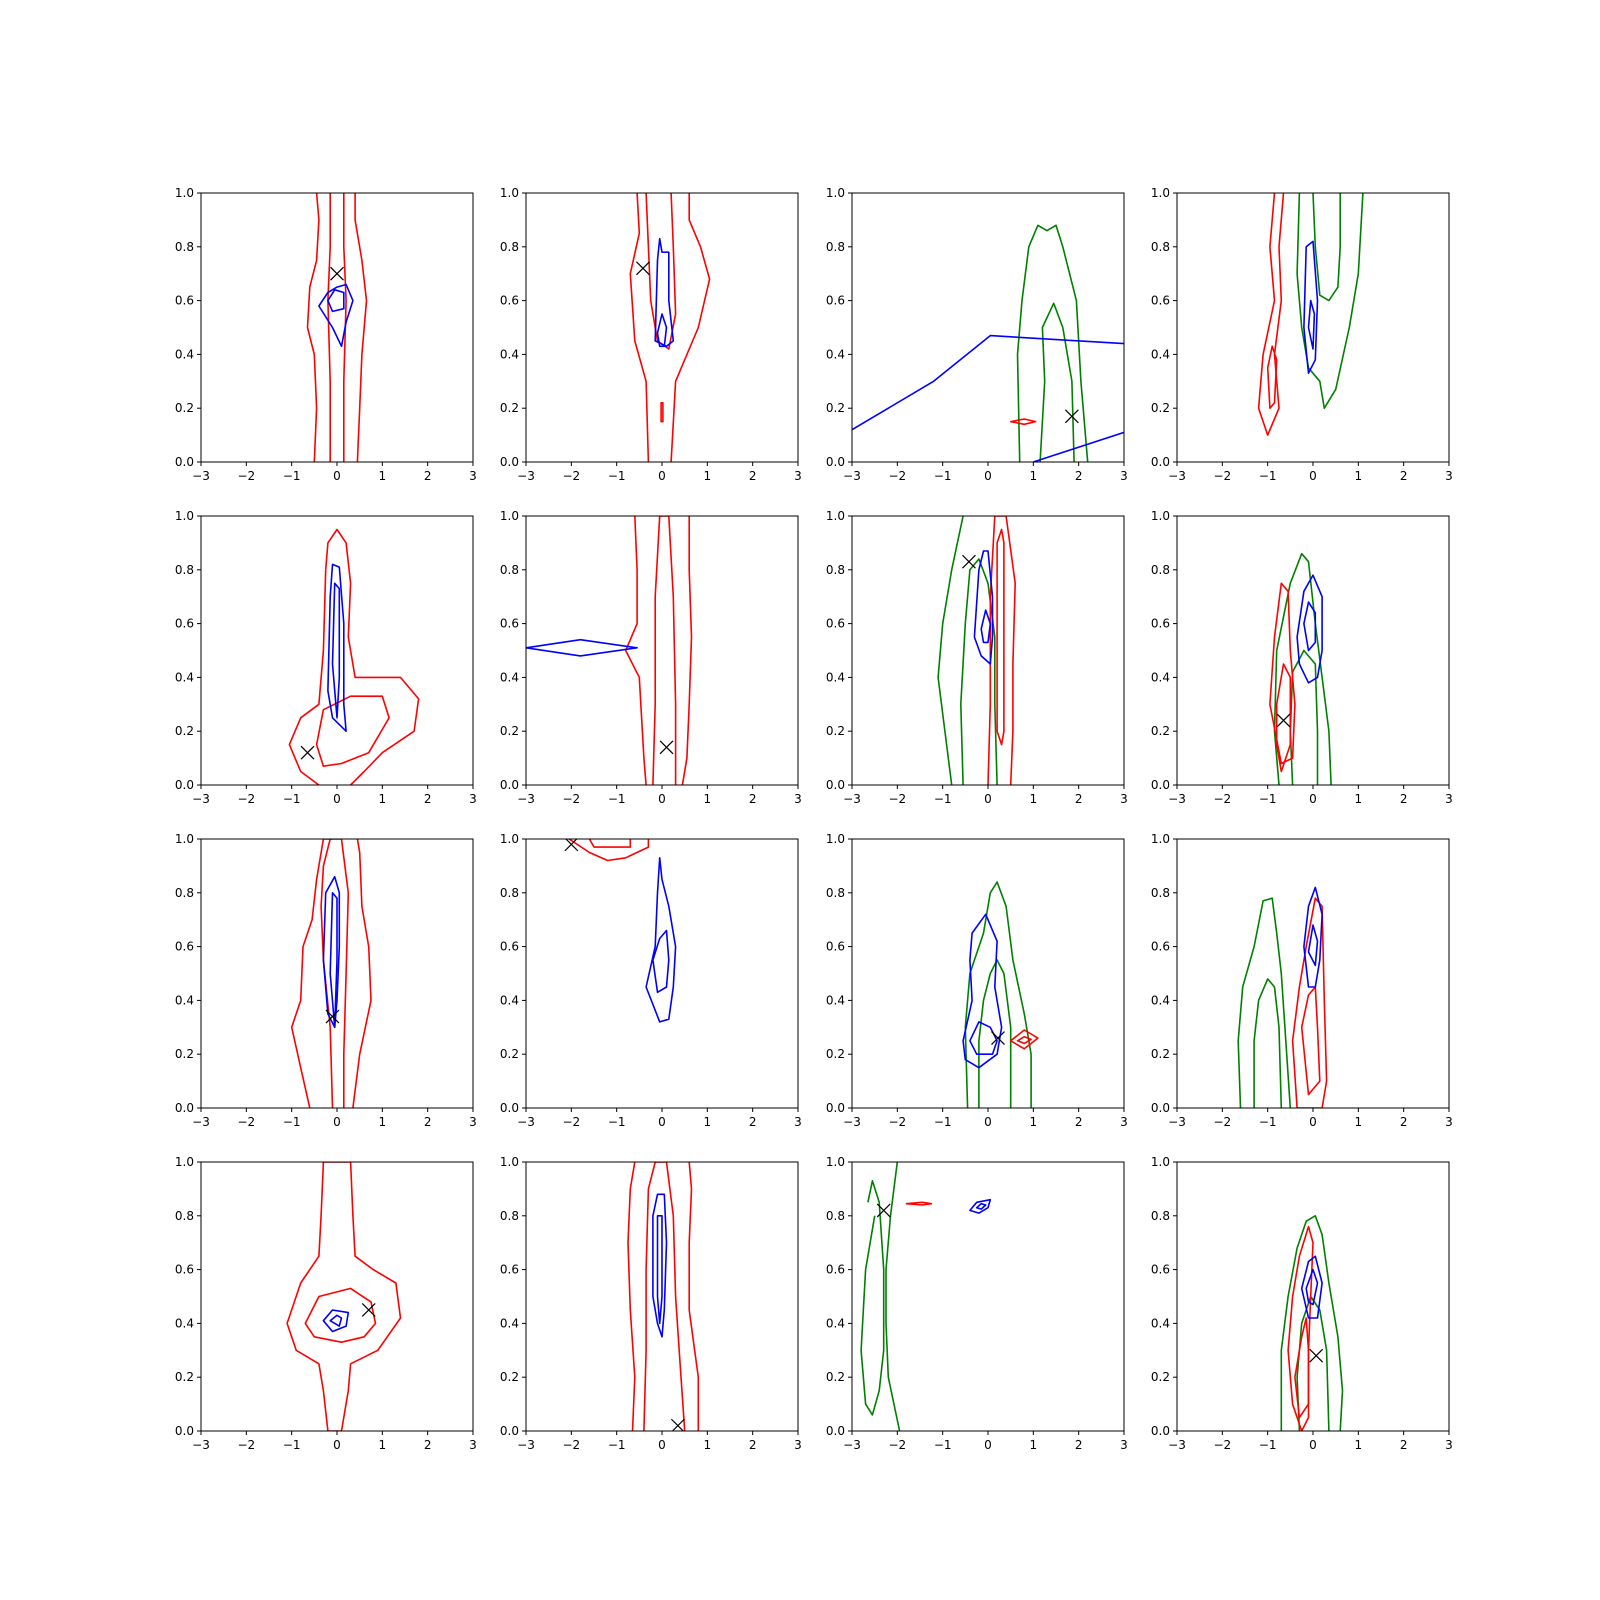  I want to click on subplot-1-0: −3 −2 −1 0 1 2 3 0.0 0.2 0.4 0.6 0.8 1.0, so click(326, 657).